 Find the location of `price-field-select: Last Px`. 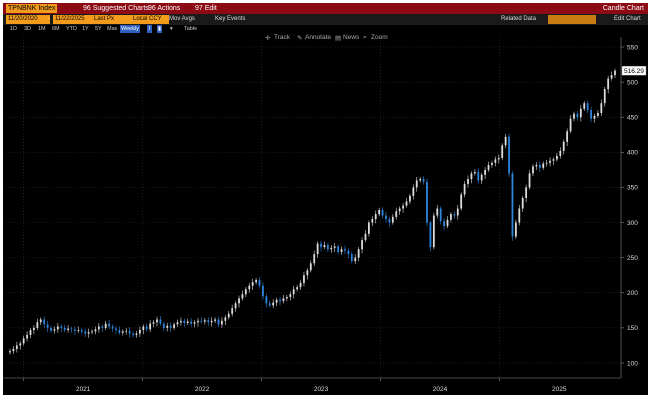

price-field-select: Last Px is located at coordinates (112, 19).